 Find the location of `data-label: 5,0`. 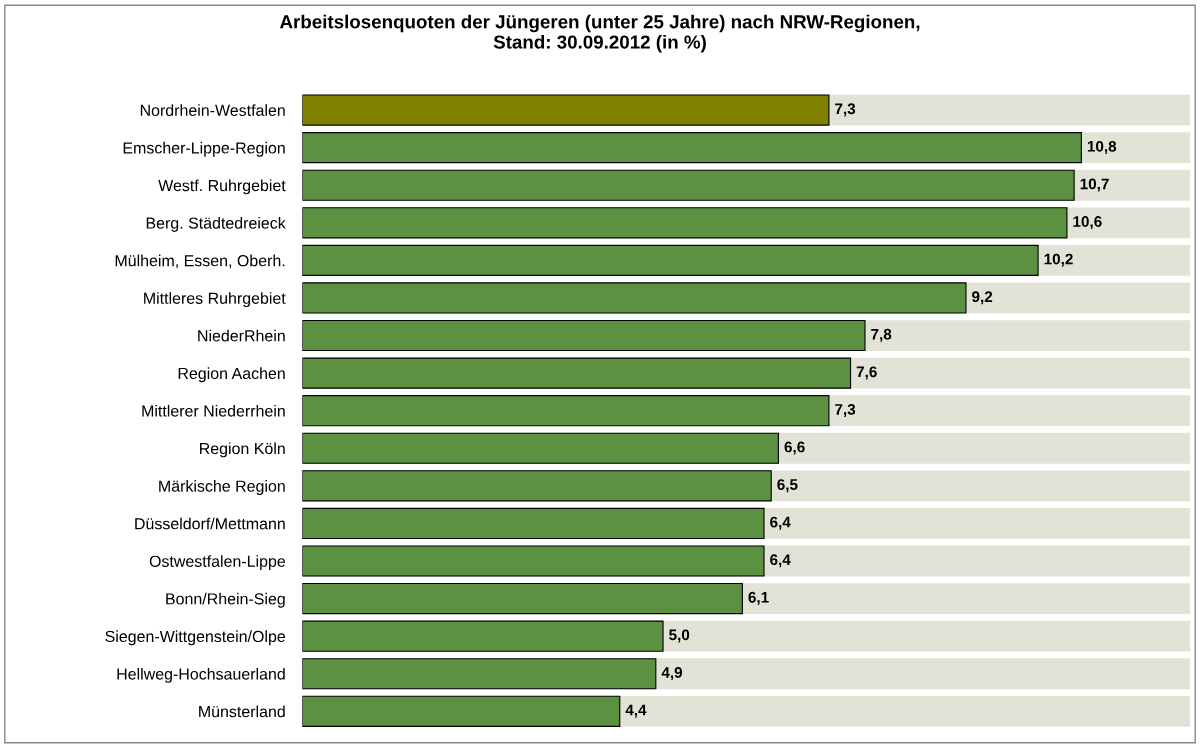

data-label: 5,0 is located at coordinates (679, 636).